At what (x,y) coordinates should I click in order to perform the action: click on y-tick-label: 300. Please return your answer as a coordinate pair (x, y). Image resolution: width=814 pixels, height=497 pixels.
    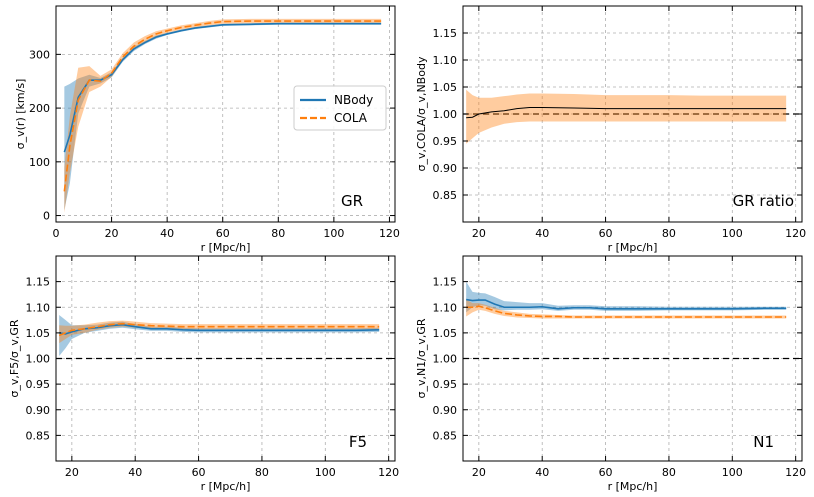
    Looking at the image, I should click on (39, 54).